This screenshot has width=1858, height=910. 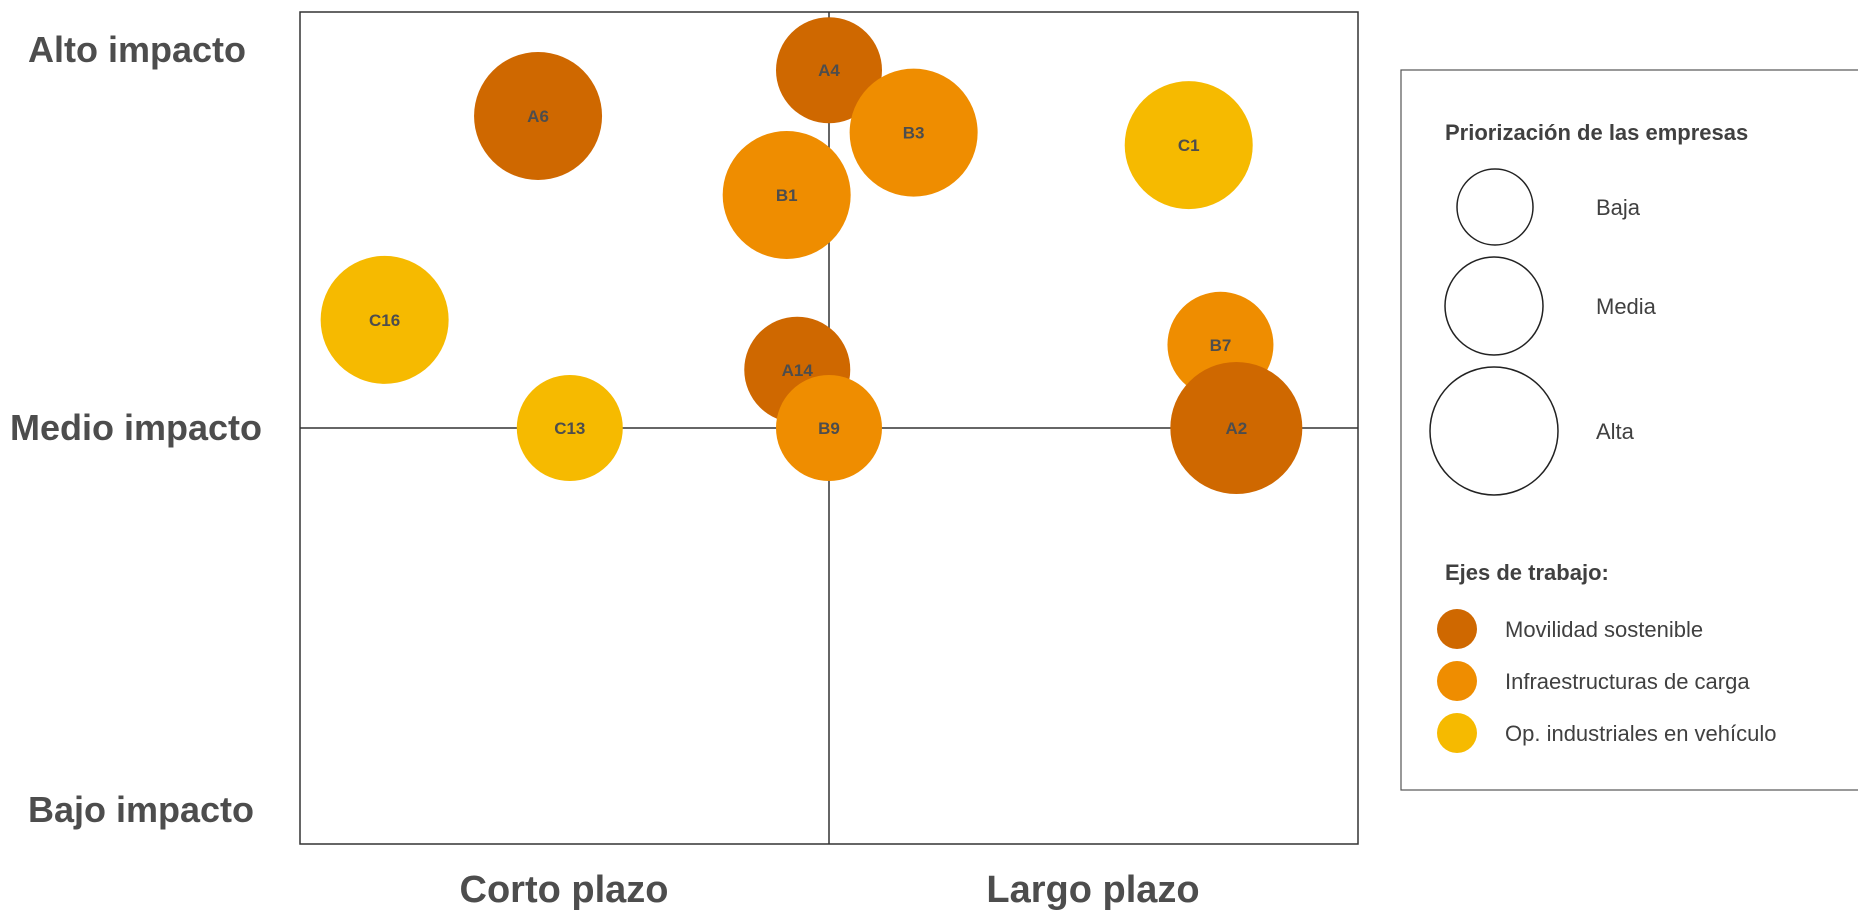 What do you see at coordinates (564, 889) in the screenshot?
I see `x-label-short: Corto plazo` at bounding box center [564, 889].